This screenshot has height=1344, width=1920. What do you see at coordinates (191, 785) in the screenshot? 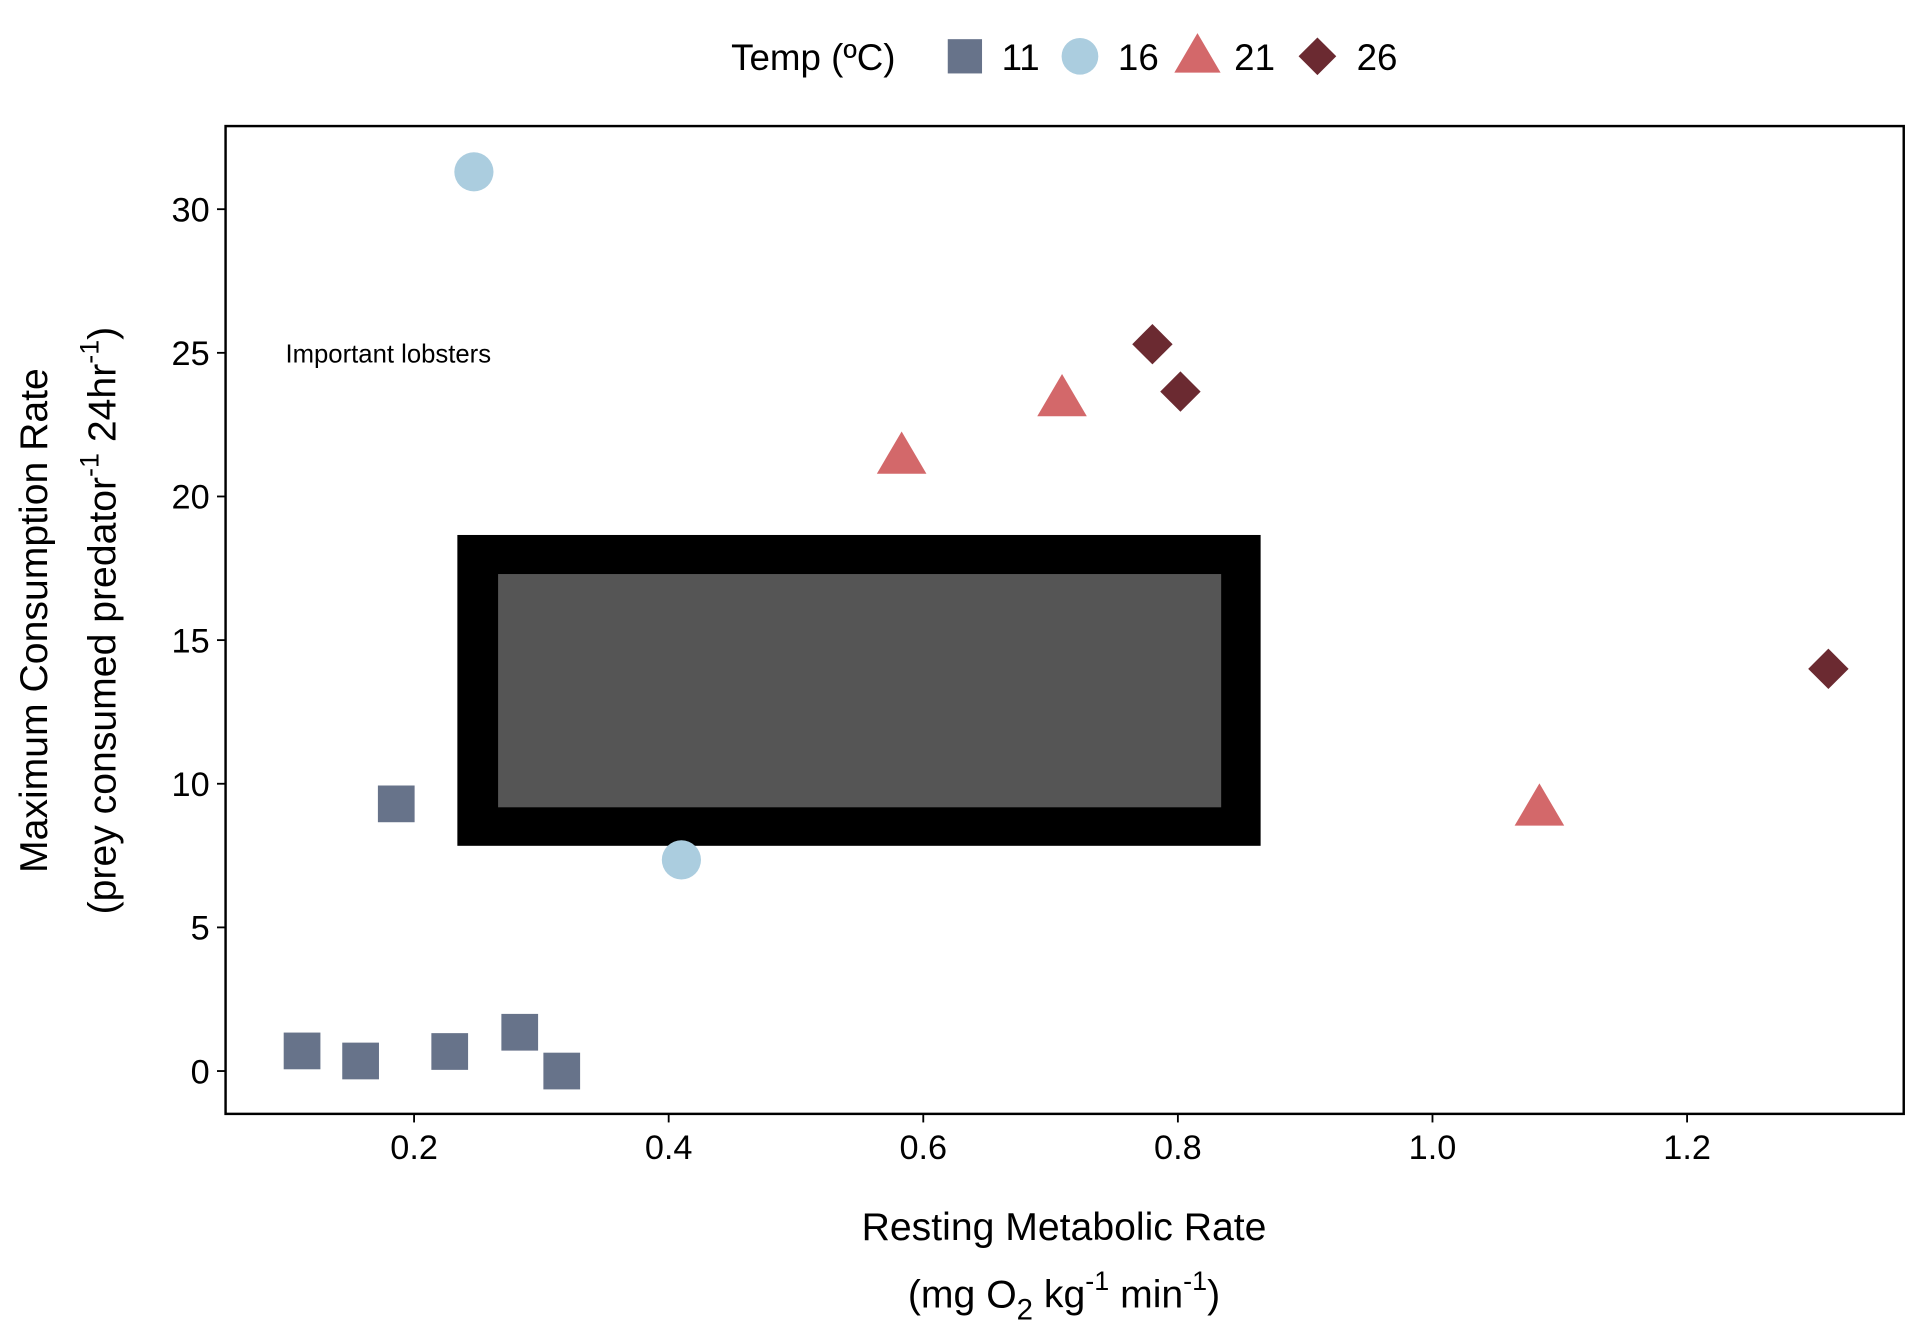
I see `y-tick-label: 10` at bounding box center [191, 785].